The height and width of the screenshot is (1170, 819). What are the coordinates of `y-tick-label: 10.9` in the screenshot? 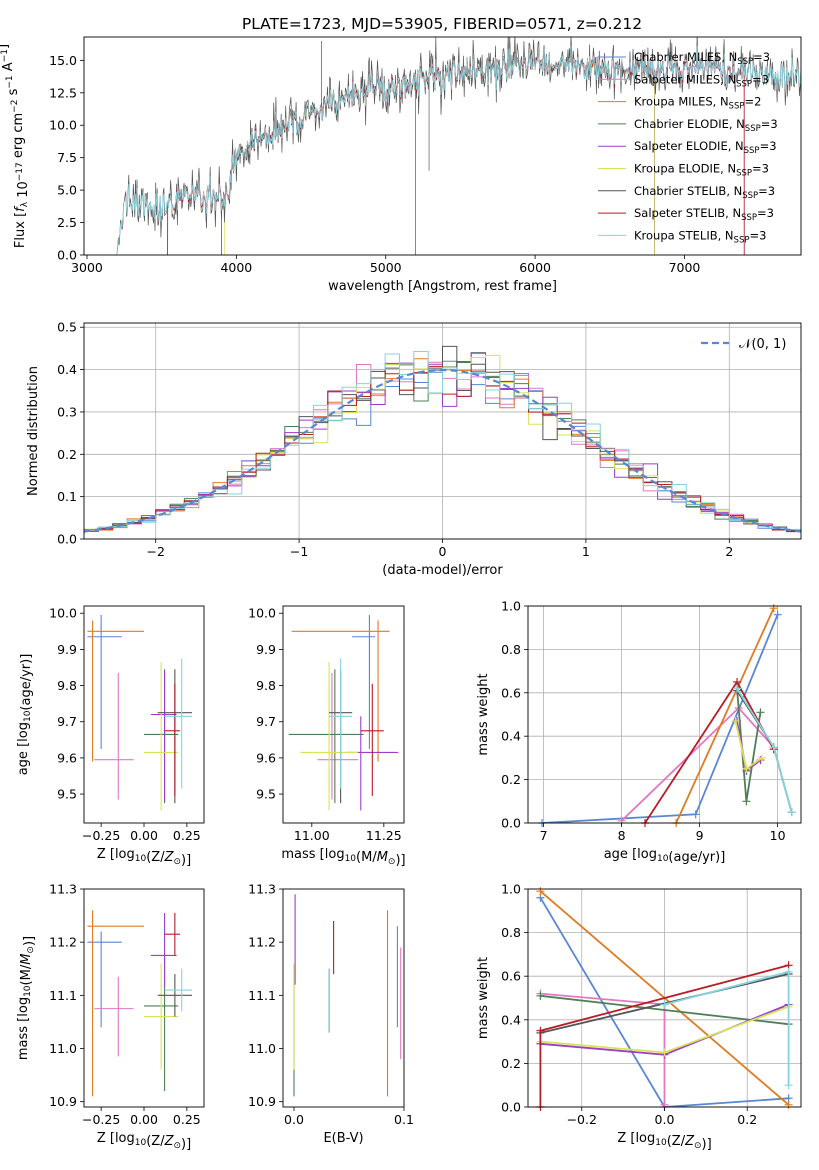 It's located at (63, 1101).